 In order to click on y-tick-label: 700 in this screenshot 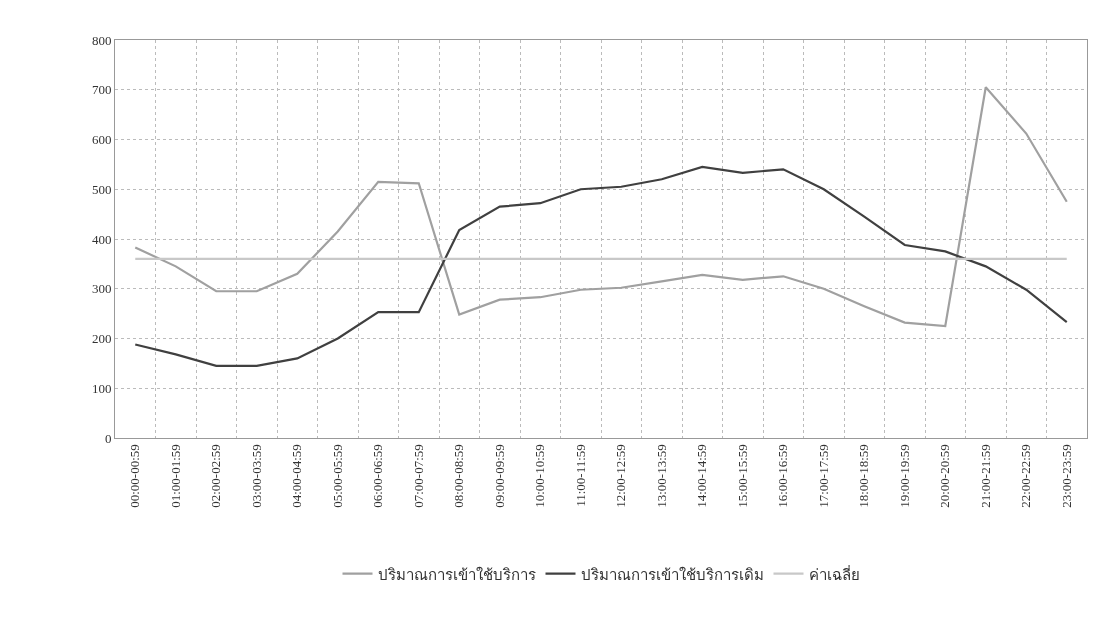, I will do `click(101, 90)`.